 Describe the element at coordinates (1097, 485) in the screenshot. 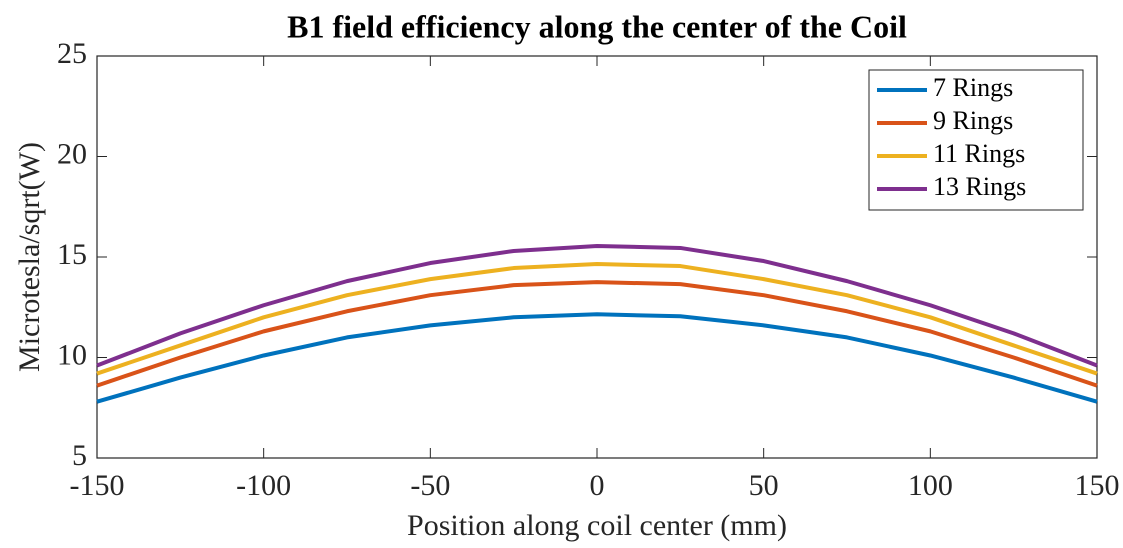

I see `x-tick-label: 150` at that location.